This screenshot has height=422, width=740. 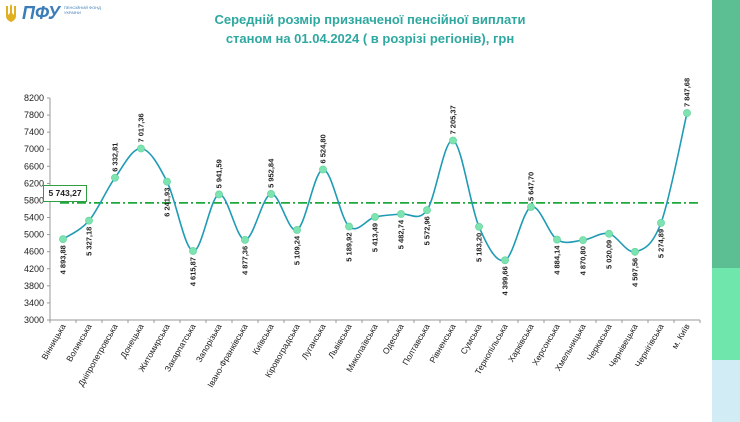 What do you see at coordinates (41, 13) in the screenshot?
I see `logo-text: ПФУ` at bounding box center [41, 13].